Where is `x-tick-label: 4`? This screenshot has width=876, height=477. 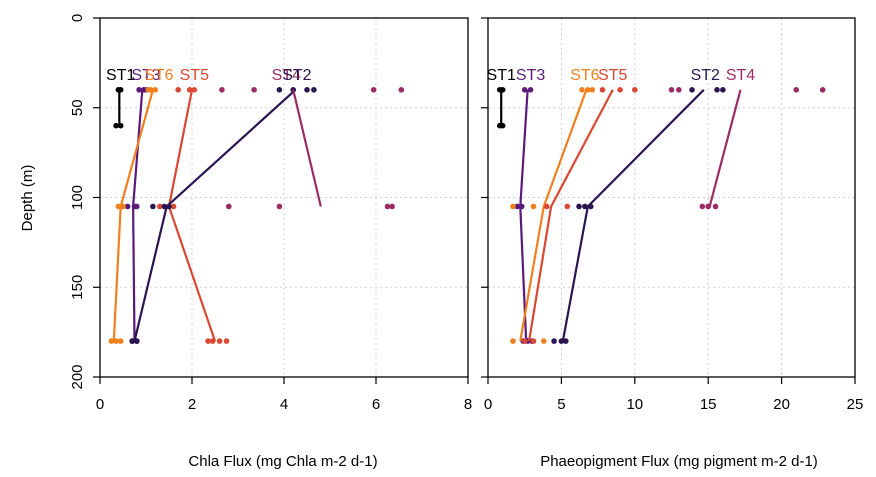 x-tick-label: 4 is located at coordinates (284, 404).